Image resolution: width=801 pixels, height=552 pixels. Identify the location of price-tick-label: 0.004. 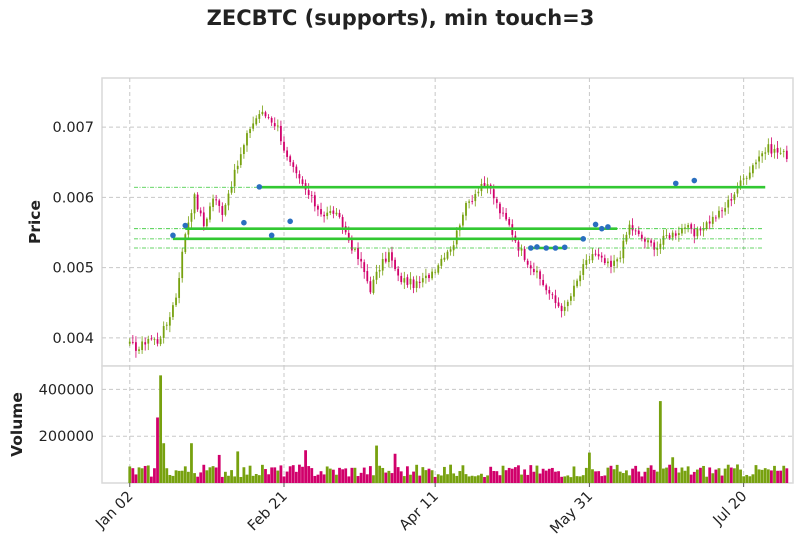
(73, 339).